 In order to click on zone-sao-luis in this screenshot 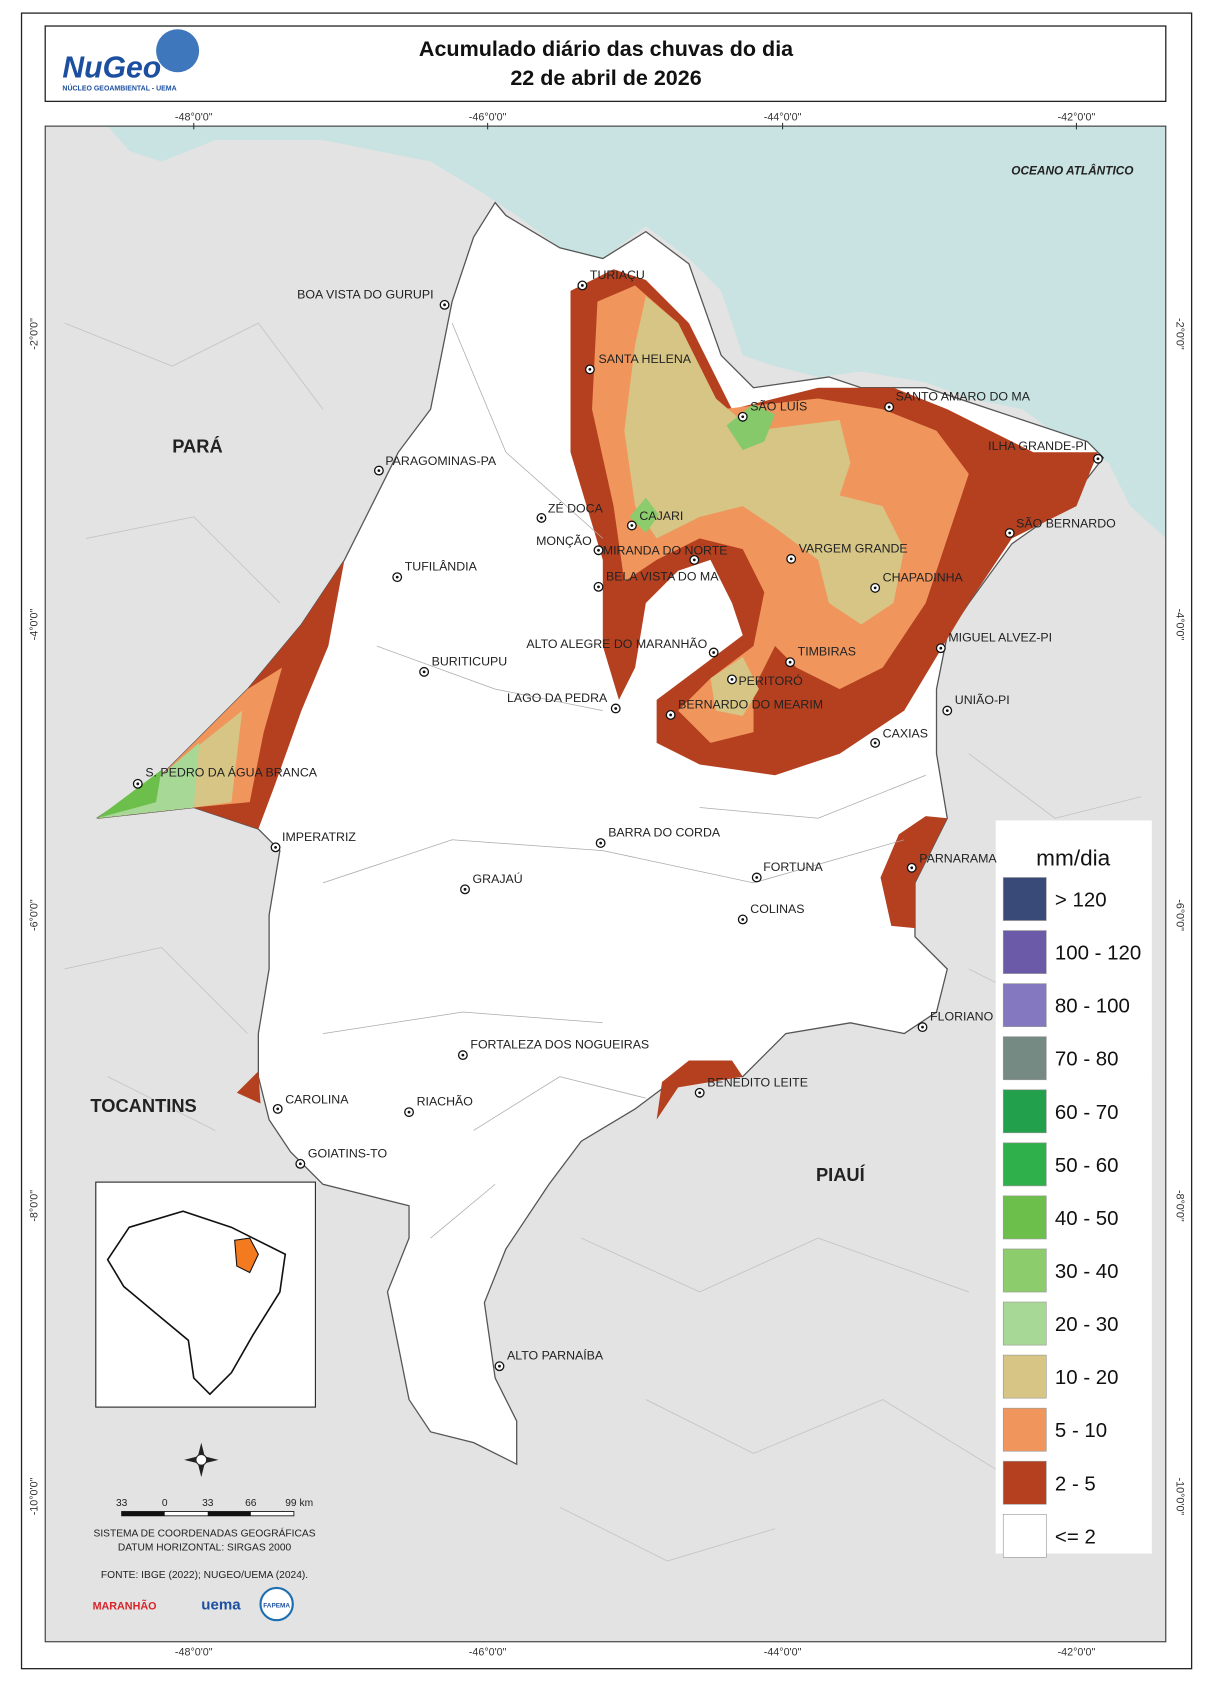, I will do `click(751, 427)`.